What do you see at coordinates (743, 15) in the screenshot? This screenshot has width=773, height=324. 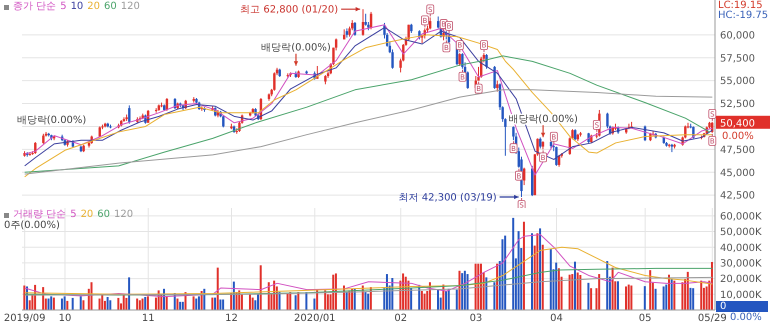 I see `text: HC:-19.75` at bounding box center [743, 15].